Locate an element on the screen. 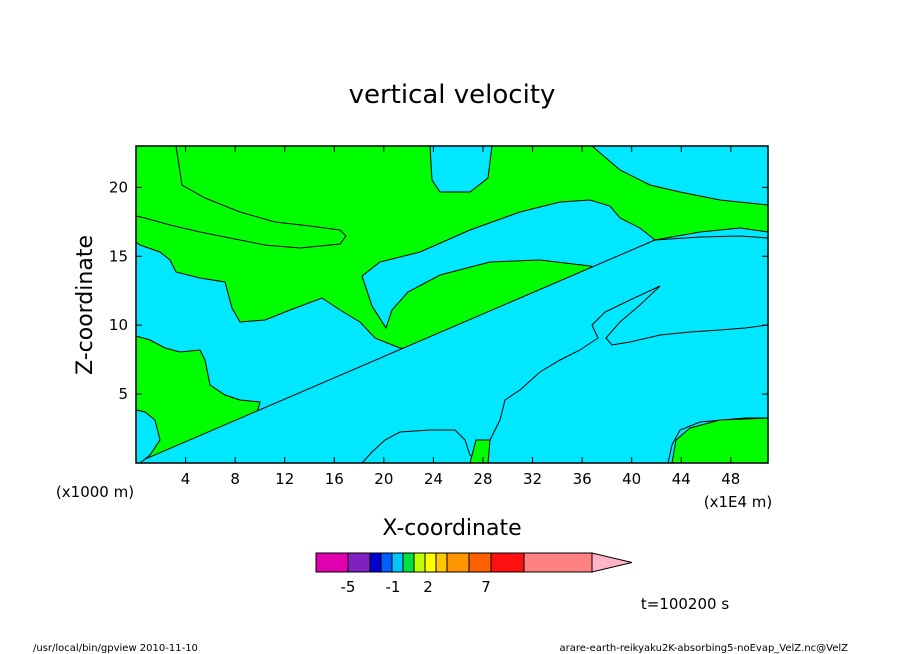 The height and width of the screenshot is (654, 904). contour-region-lower-left is located at coordinates (148, 436).